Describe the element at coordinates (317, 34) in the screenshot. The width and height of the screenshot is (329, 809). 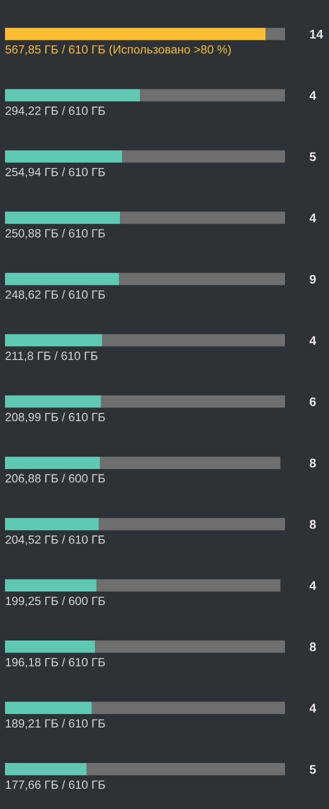
I see `y-tick-label: 14` at that location.